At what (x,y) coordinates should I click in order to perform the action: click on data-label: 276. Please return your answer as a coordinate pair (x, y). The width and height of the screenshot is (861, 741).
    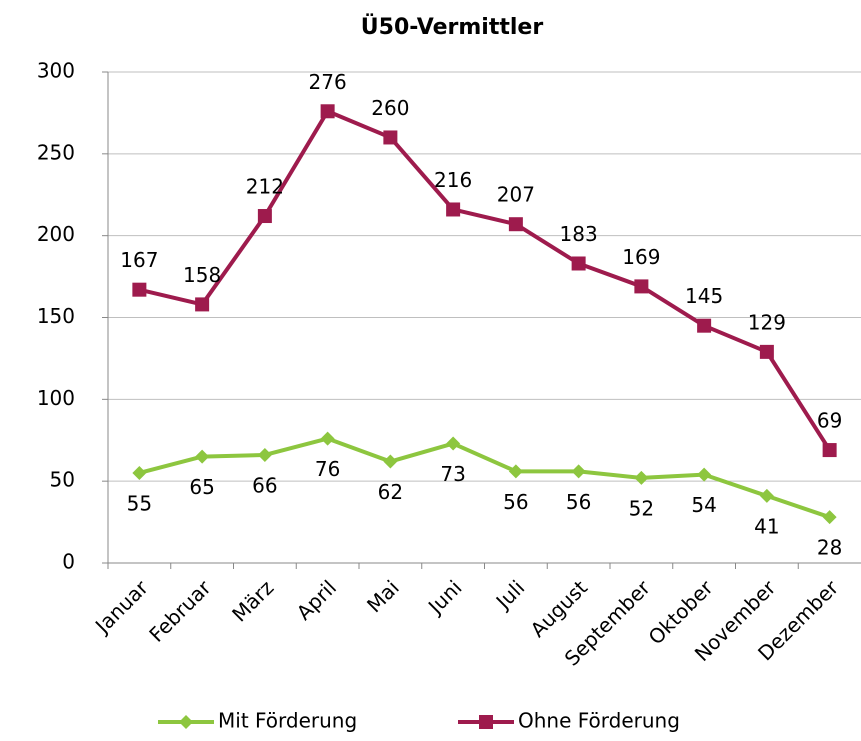
    Looking at the image, I should click on (328, 82).